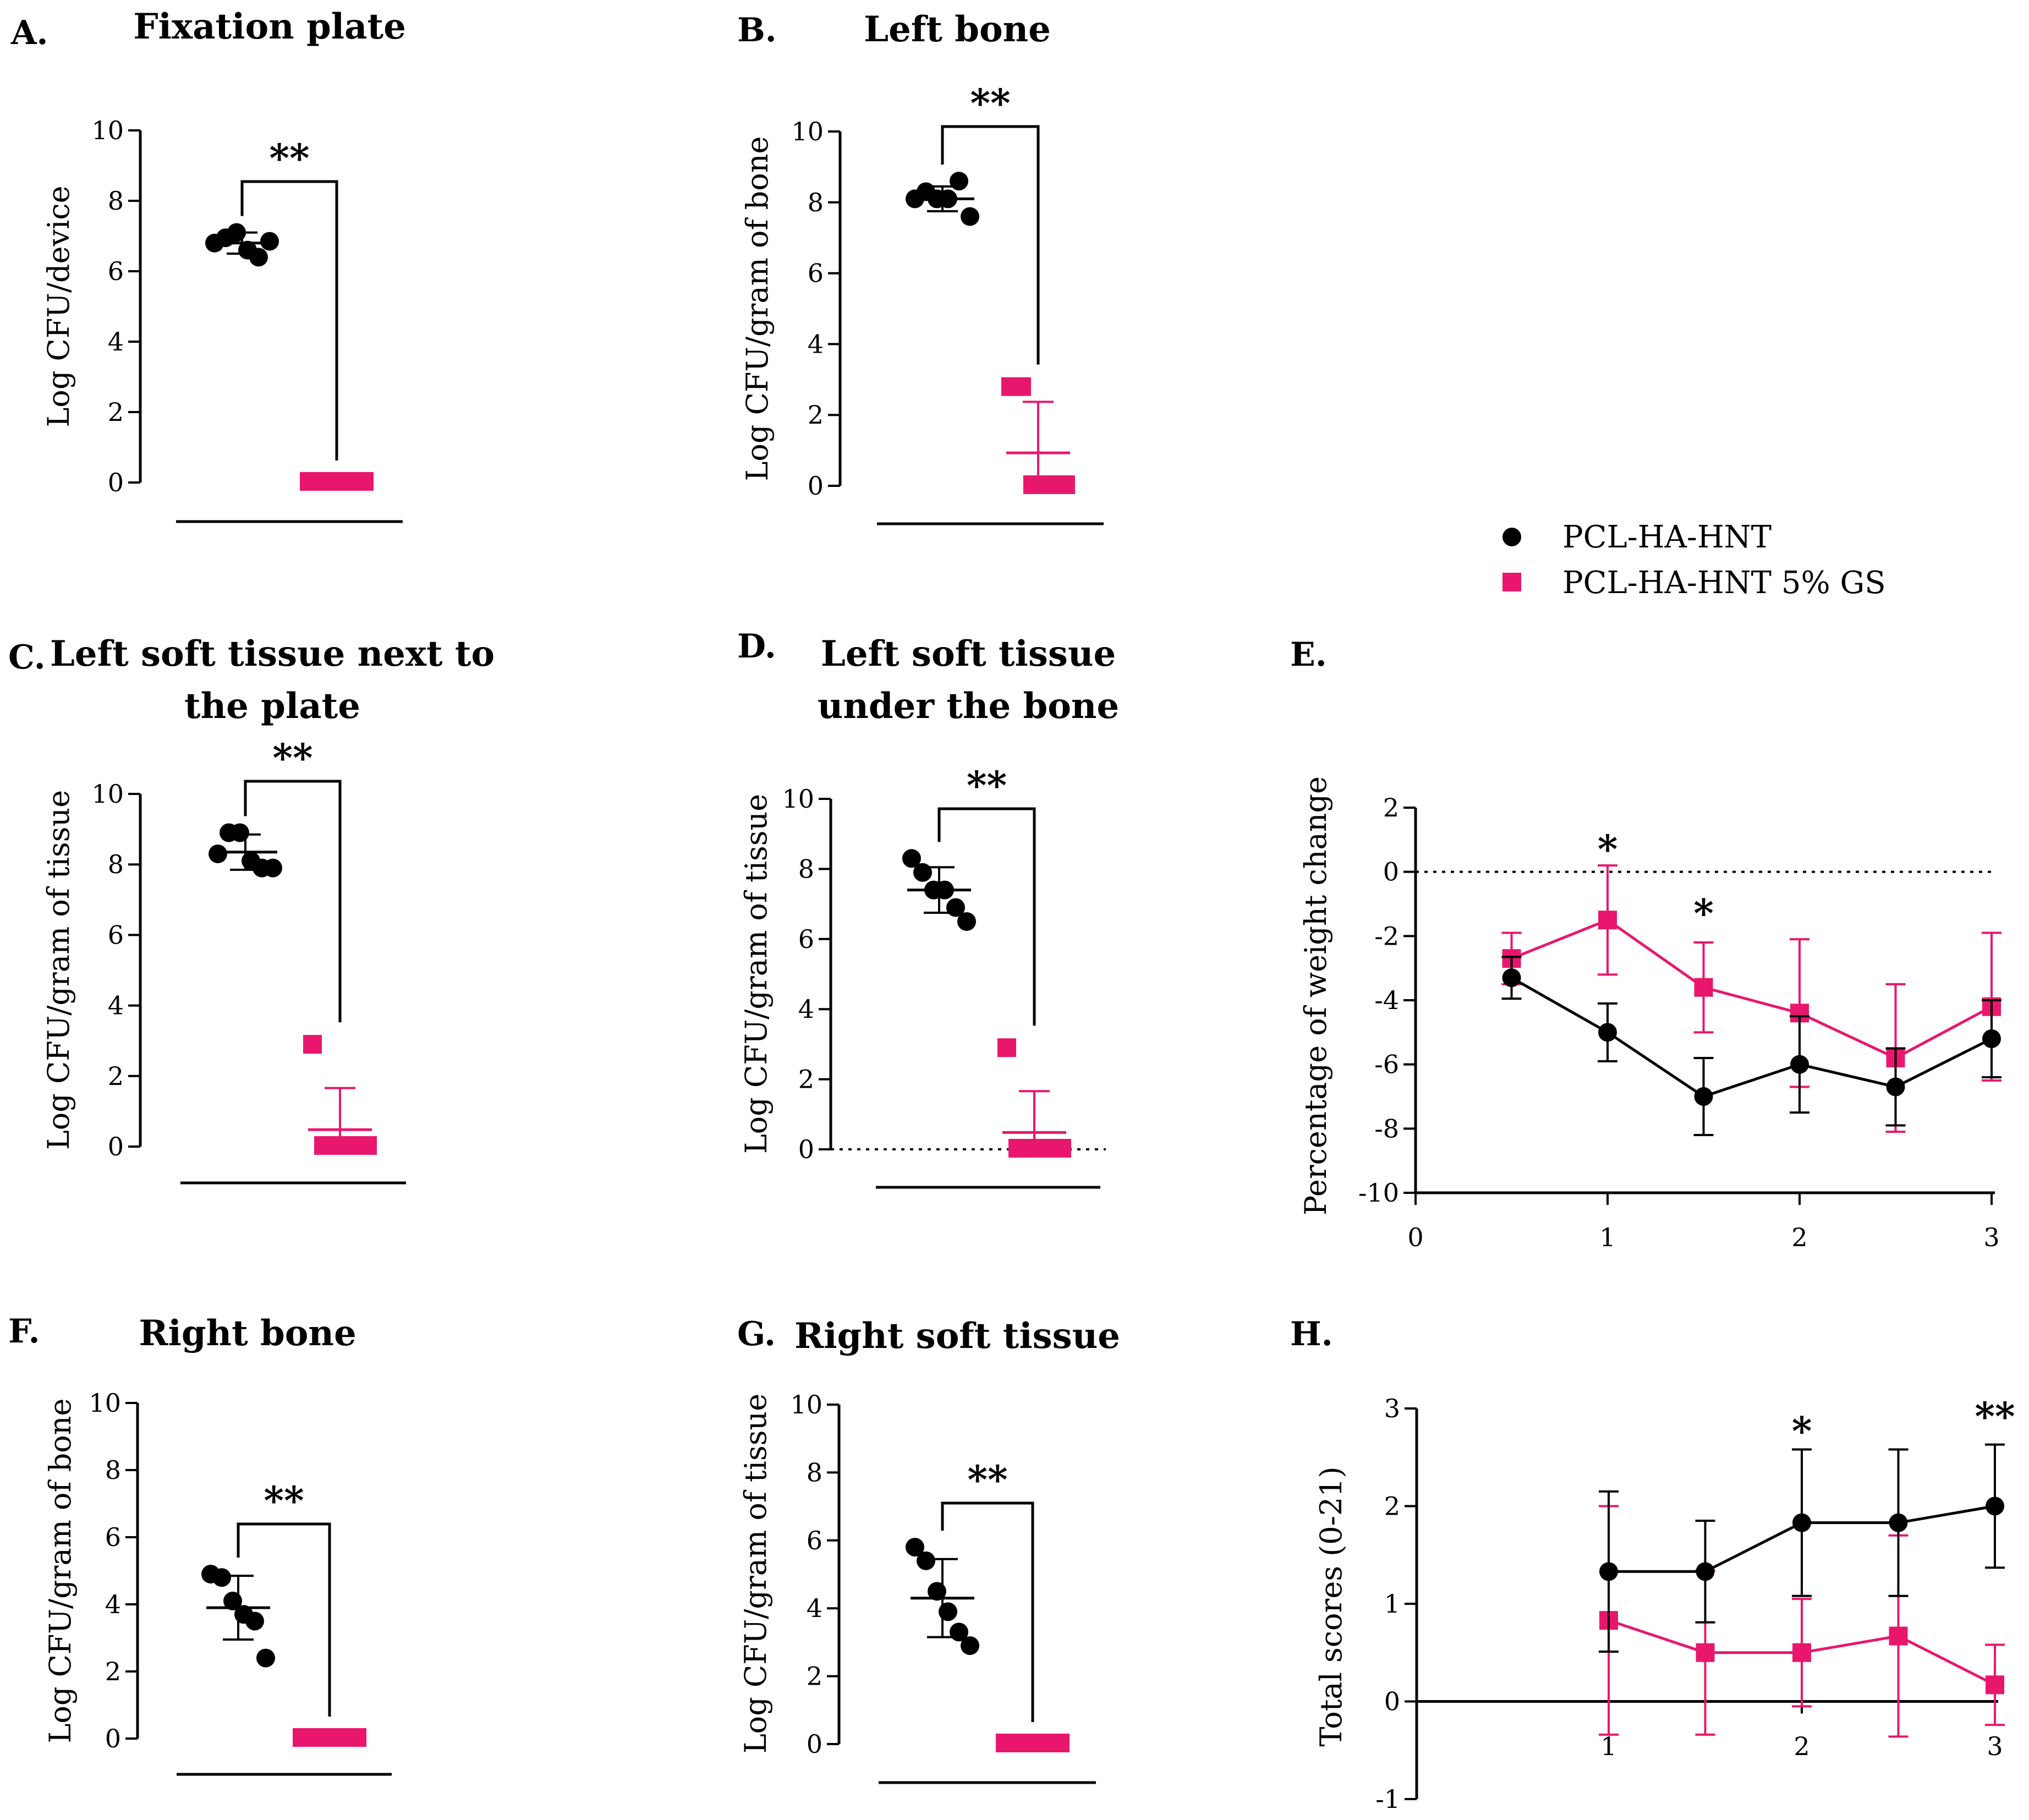  Describe the element at coordinates (1511, 582) in the screenshot. I see `legend-marker-square` at that location.